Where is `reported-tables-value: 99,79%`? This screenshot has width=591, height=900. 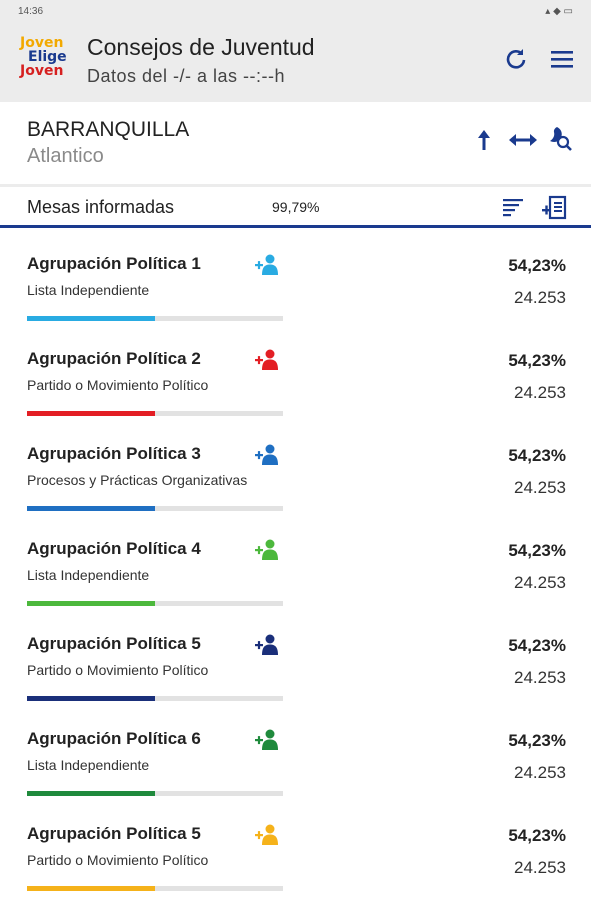
reported-tables-value: 99,79% is located at coordinates (296, 207).